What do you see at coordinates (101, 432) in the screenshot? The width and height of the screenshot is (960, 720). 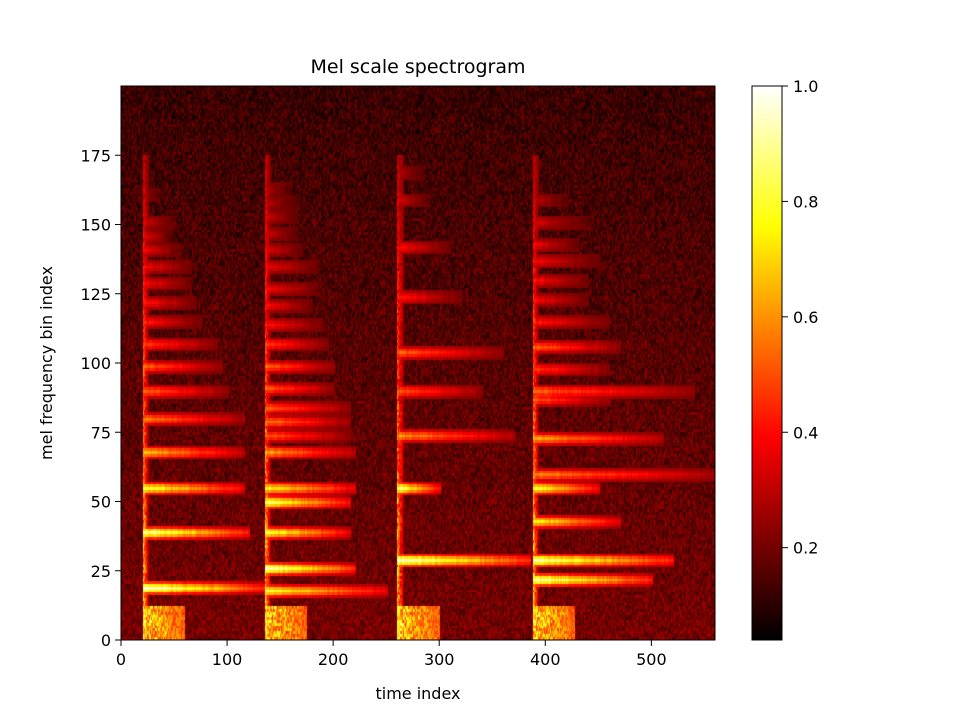 I see `y-tick-label: 75` at bounding box center [101, 432].